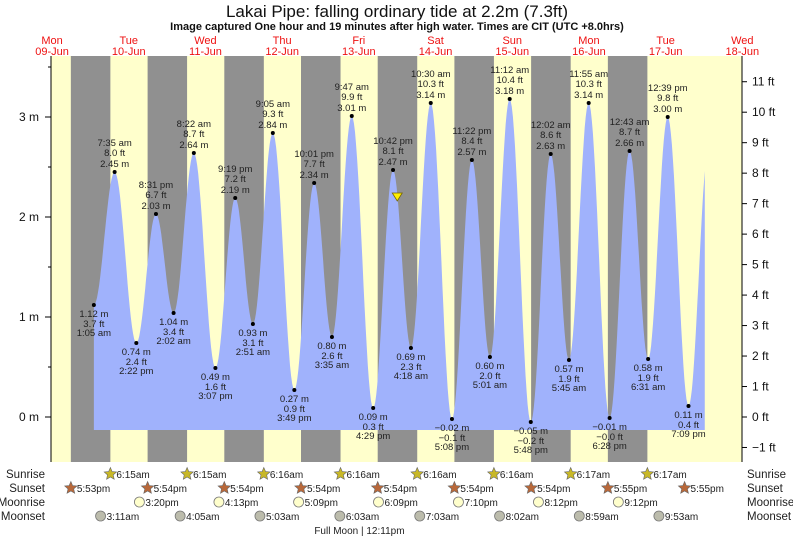 This screenshot has height=538, width=793. I want to click on day-label-date: 17-Jun, so click(666, 52).